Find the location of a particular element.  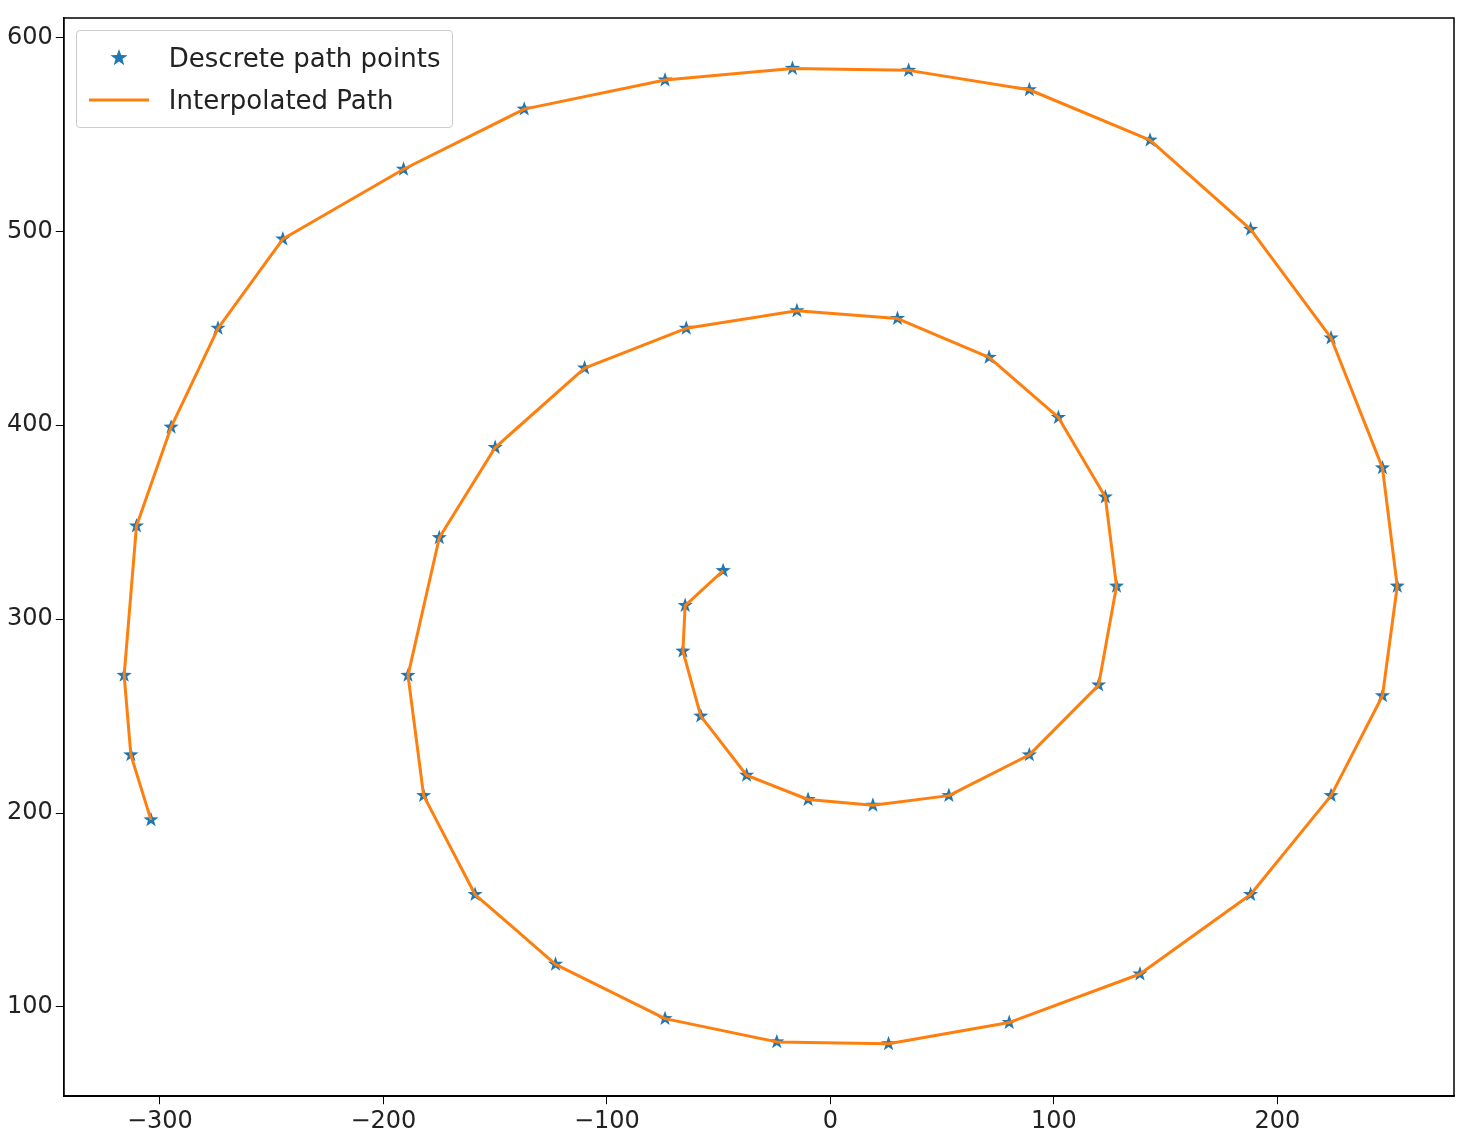

legend-label: Descrete path points is located at coordinates (304, 58).